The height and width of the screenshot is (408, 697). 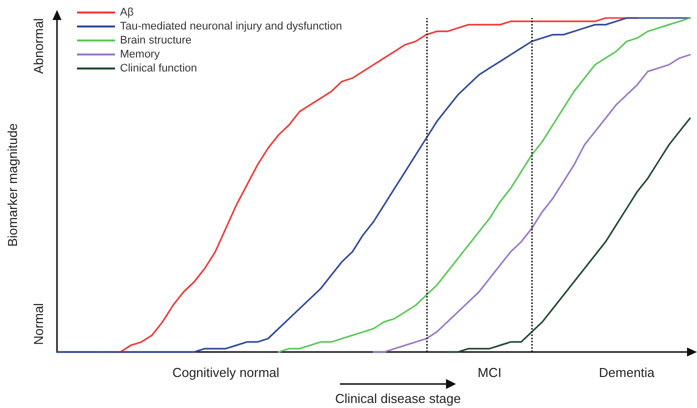 What do you see at coordinates (156, 40) in the screenshot?
I see `legend-label: Brain structure` at bounding box center [156, 40].